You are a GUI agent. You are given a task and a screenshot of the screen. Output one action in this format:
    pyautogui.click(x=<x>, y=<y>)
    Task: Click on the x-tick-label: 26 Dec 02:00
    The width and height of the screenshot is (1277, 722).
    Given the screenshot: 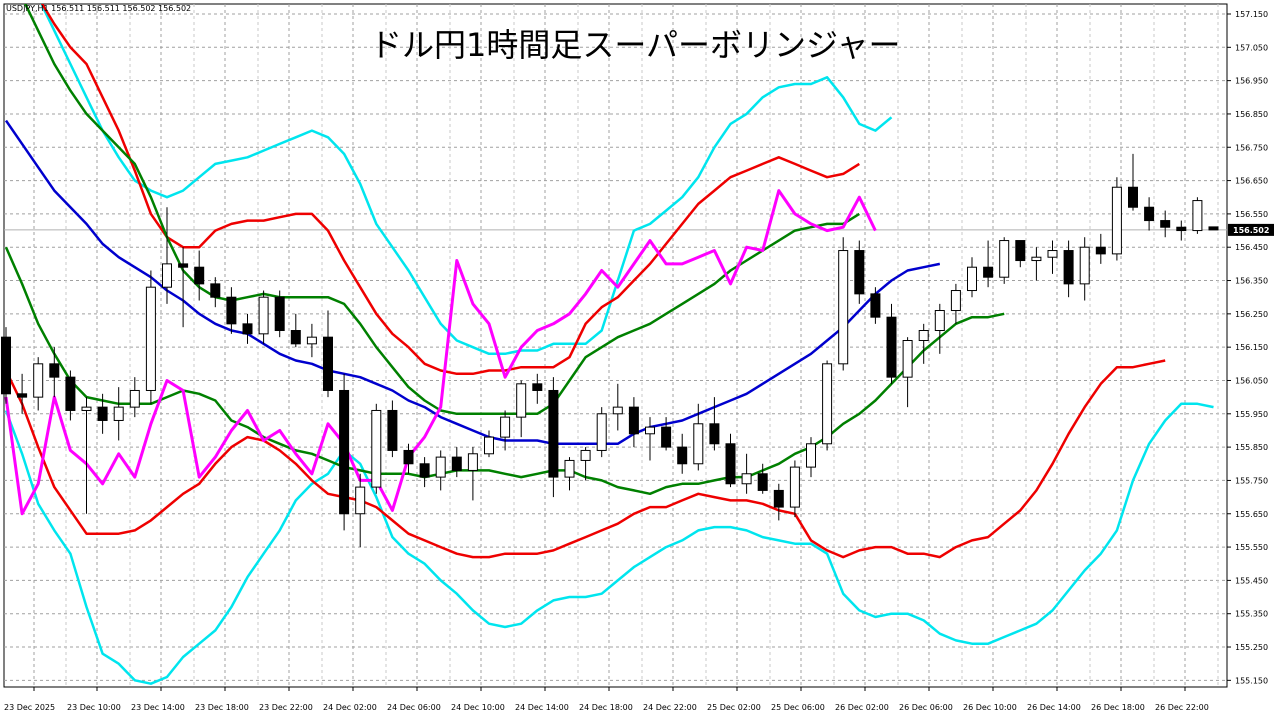 What is the action you would take?
    pyautogui.click(x=862, y=707)
    